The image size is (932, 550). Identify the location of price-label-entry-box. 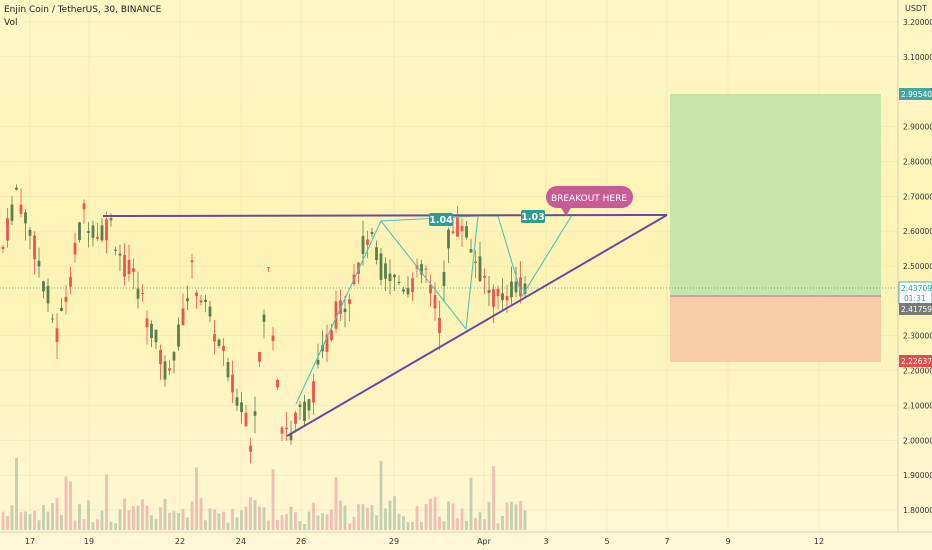
(915, 309).